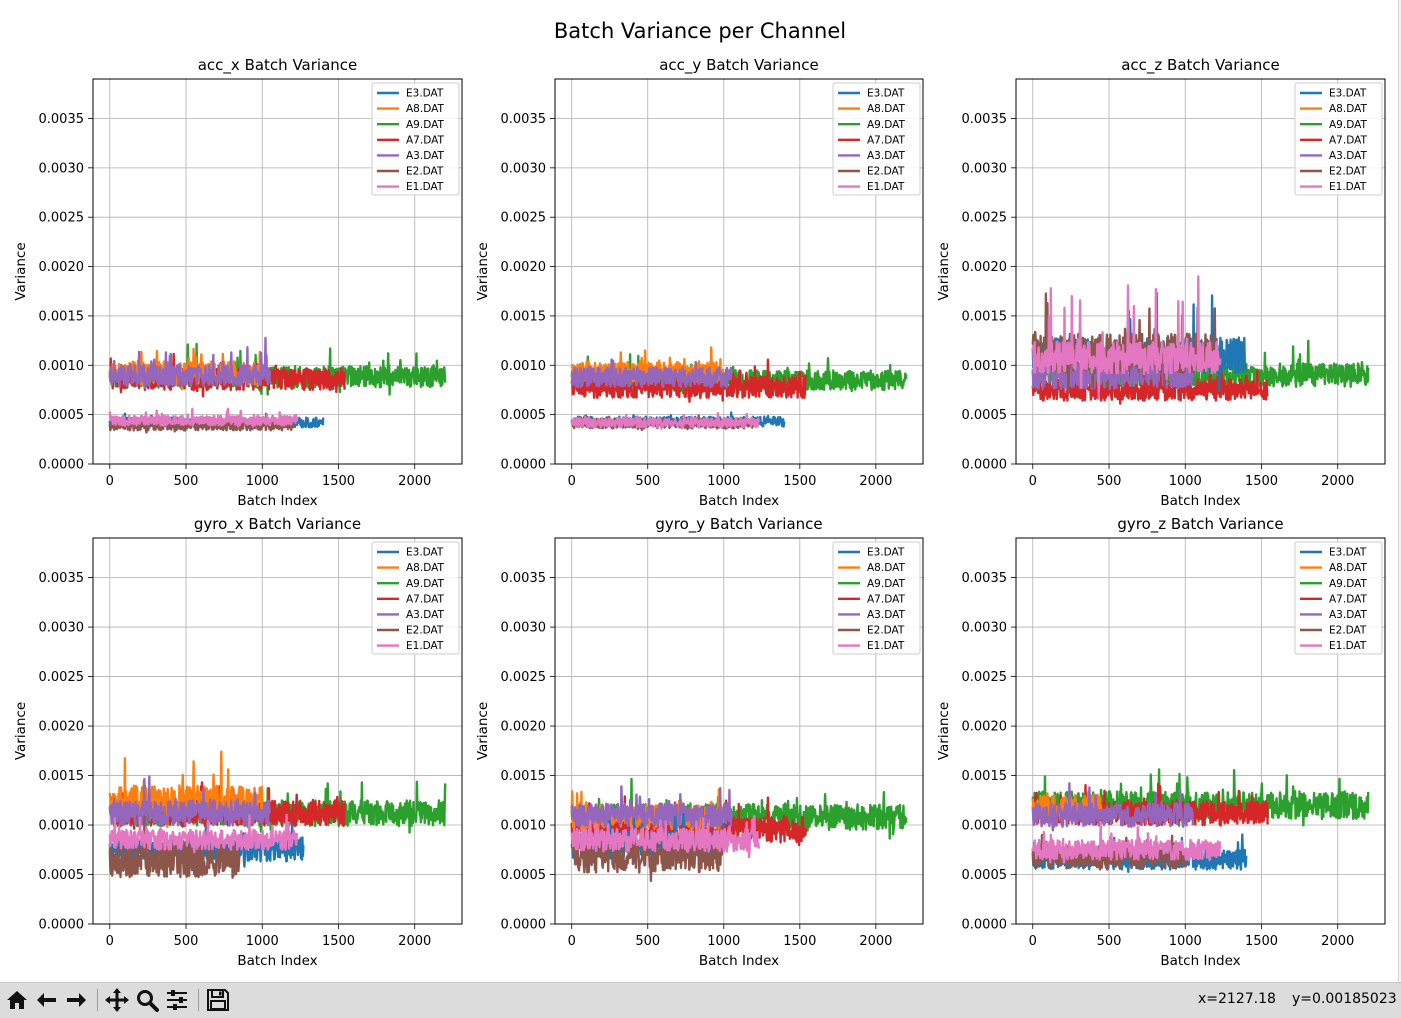  Describe the element at coordinates (1344, 999) in the screenshot. I see `cursor-y-readout: y=0.00185023` at that location.